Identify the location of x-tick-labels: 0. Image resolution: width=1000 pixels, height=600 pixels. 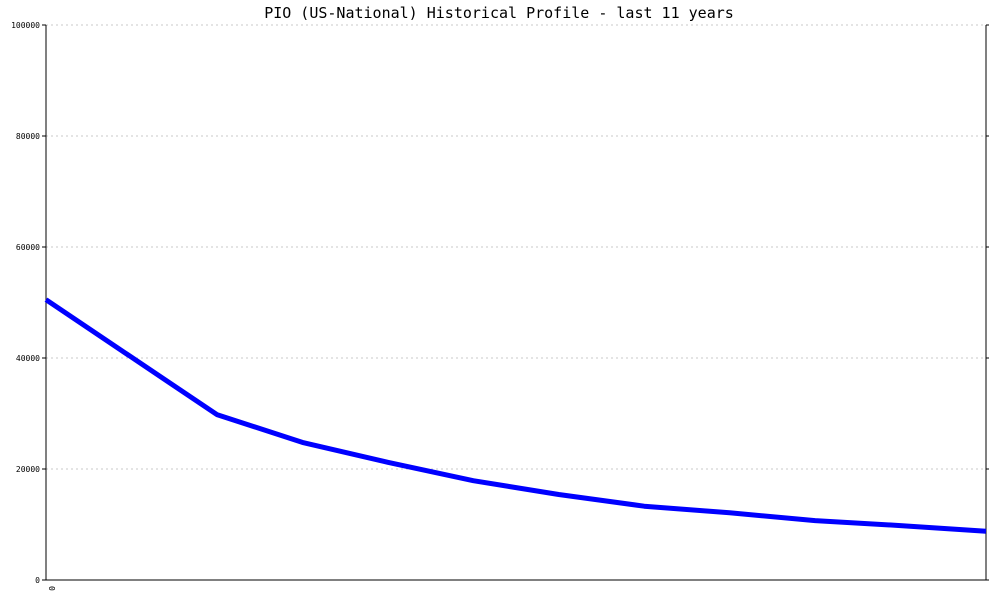
(51, 588).